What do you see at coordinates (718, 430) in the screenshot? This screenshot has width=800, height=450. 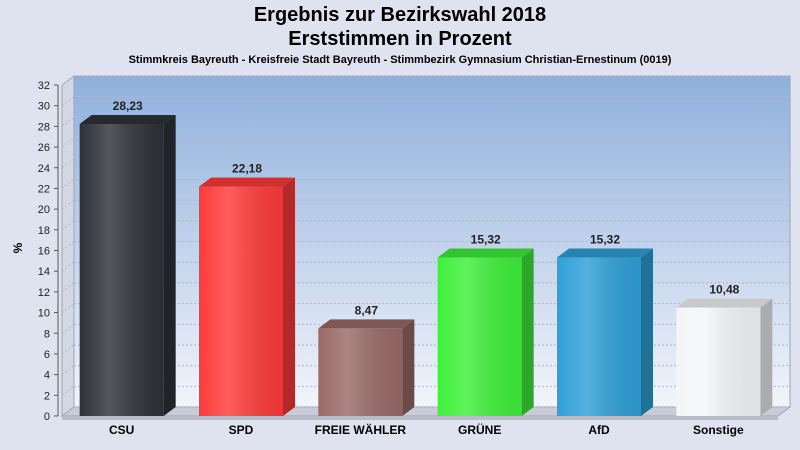 I see `x-tick-label: Sonstige` at bounding box center [718, 430].